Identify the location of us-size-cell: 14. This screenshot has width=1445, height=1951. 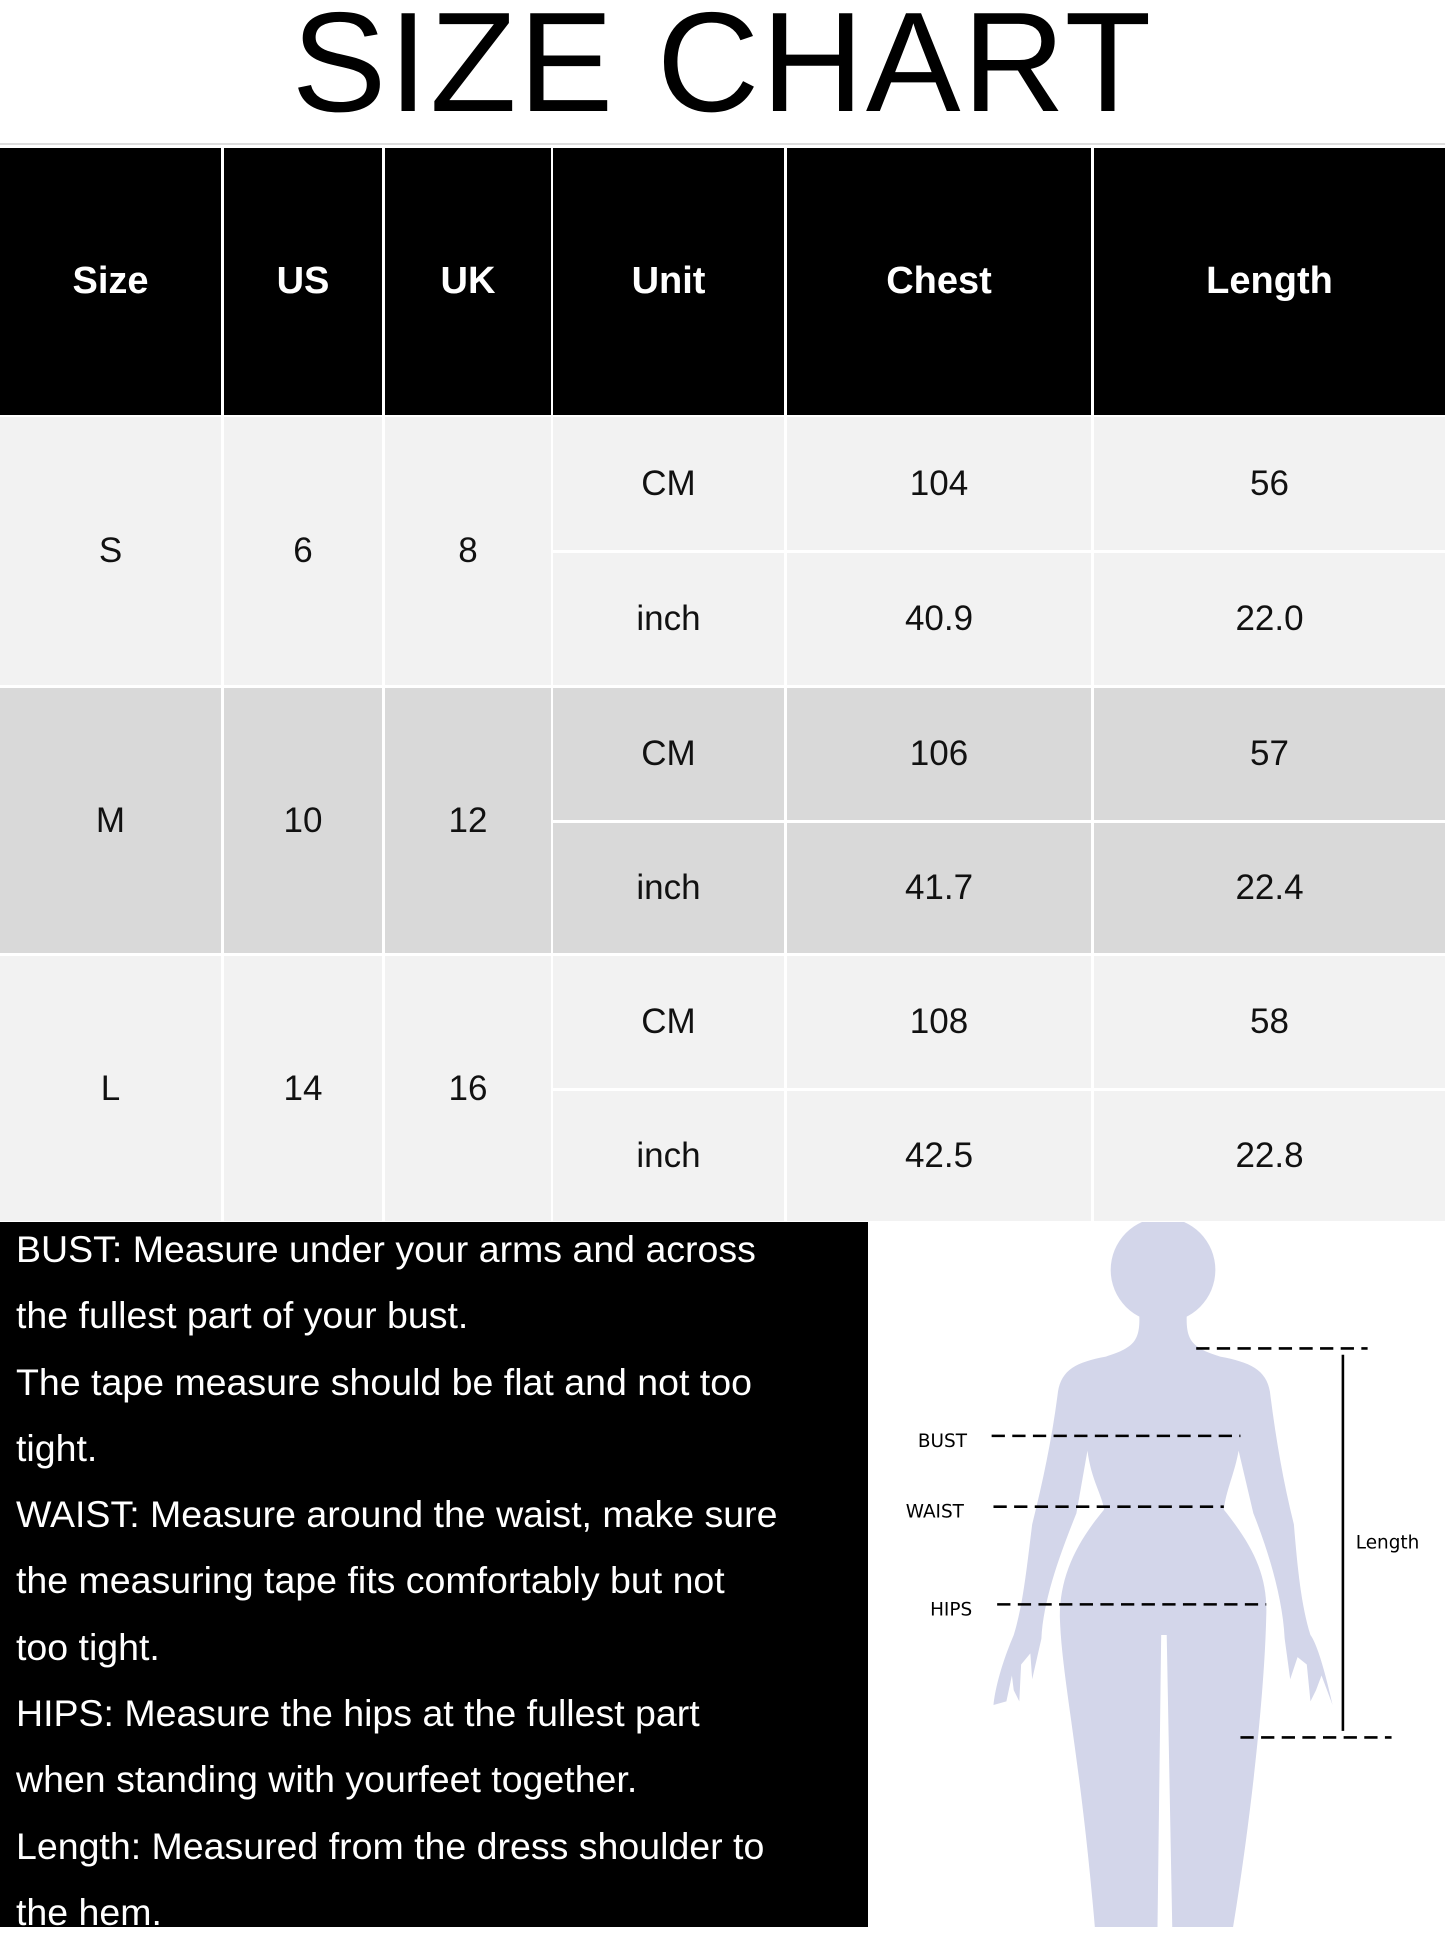
(303, 1088).